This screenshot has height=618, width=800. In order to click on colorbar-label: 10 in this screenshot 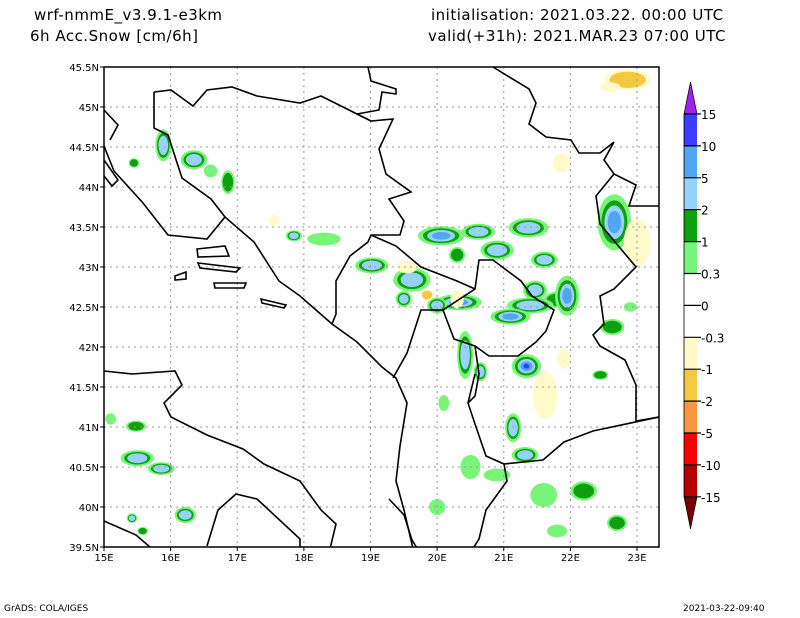, I will do `click(708, 147)`.